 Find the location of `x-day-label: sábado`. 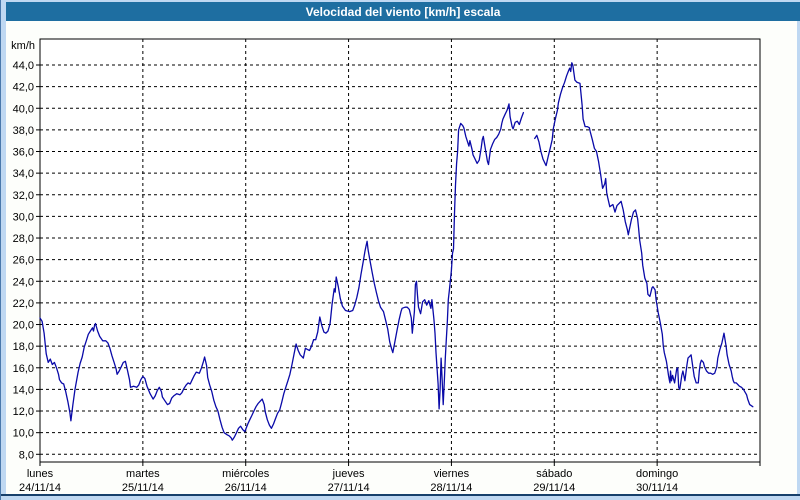

x-day-label: sábado is located at coordinates (554, 474).